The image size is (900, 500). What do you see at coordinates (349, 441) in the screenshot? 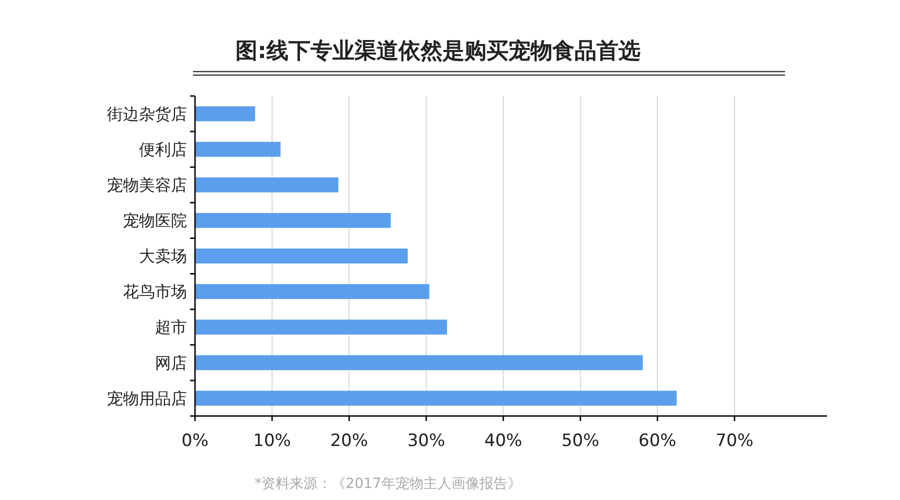
I see `x-tick-label: 20%` at bounding box center [349, 441].